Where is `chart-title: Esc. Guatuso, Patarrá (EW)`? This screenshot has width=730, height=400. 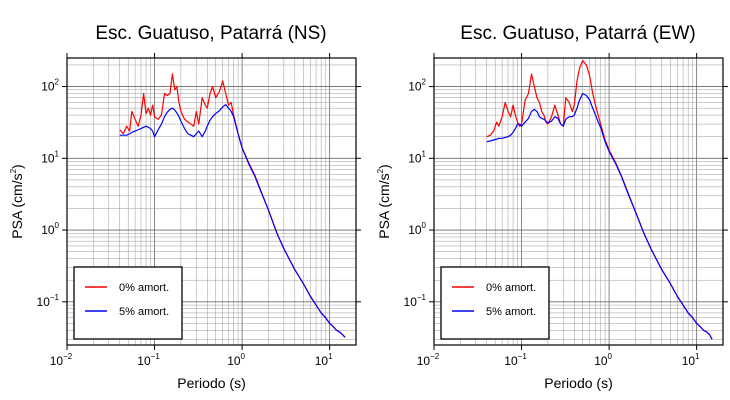 chart-title: Esc. Guatuso, Patarrá (EW) is located at coordinates (577, 33).